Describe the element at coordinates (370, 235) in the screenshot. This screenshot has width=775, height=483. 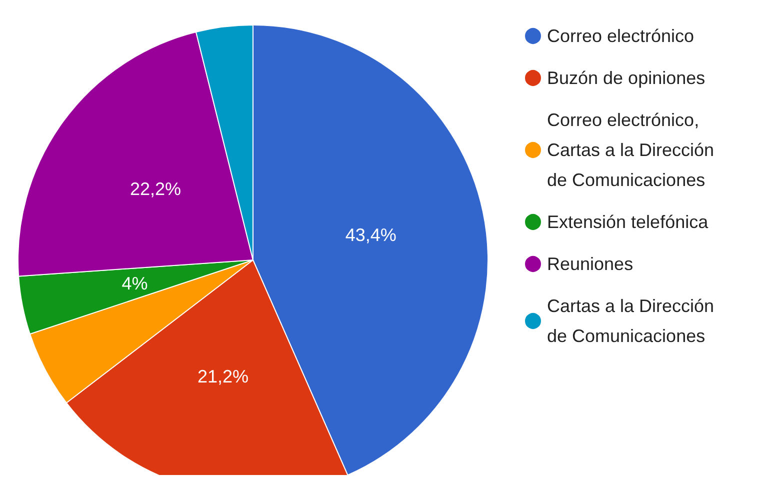
I see `data-label: 43,4%` at that location.